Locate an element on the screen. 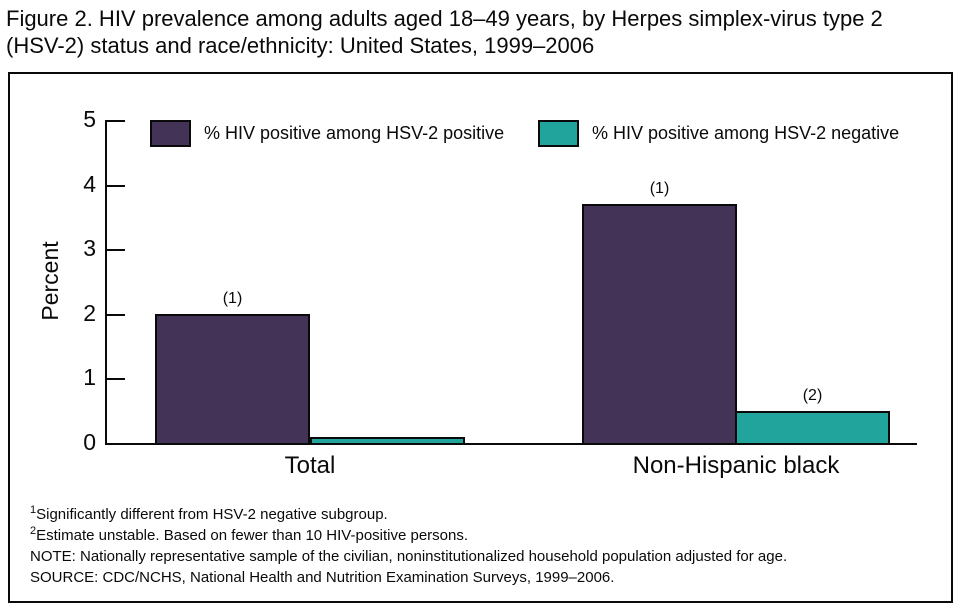 This screenshot has height=614, width=960. y-tick-label: 5 is located at coordinates (89, 119).